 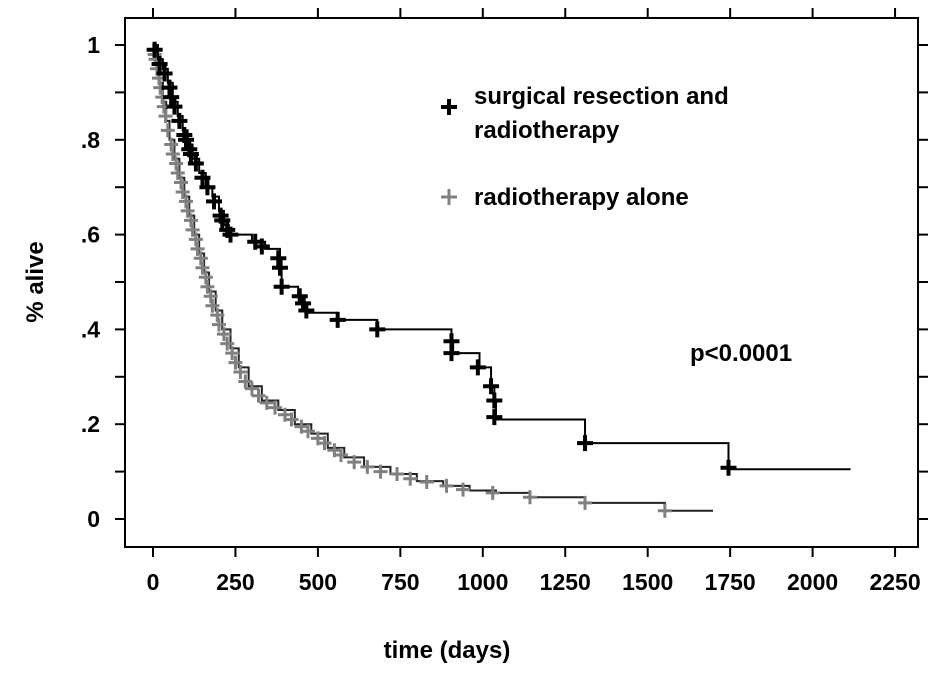 I want to click on legend-label-radiotherapy: radiotherapy alone, so click(x=581, y=197).